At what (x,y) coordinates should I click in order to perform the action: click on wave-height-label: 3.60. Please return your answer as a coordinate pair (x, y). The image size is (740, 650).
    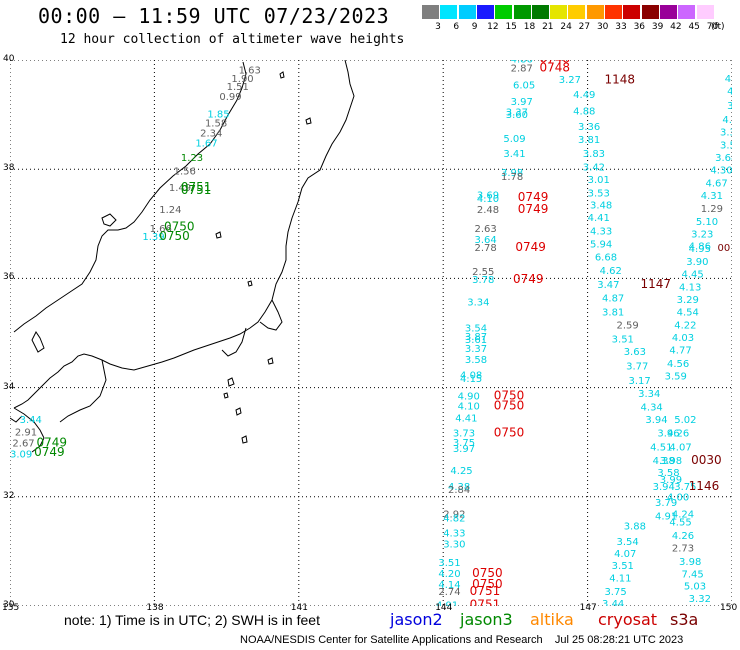
    Looking at the image, I should click on (517, 115).